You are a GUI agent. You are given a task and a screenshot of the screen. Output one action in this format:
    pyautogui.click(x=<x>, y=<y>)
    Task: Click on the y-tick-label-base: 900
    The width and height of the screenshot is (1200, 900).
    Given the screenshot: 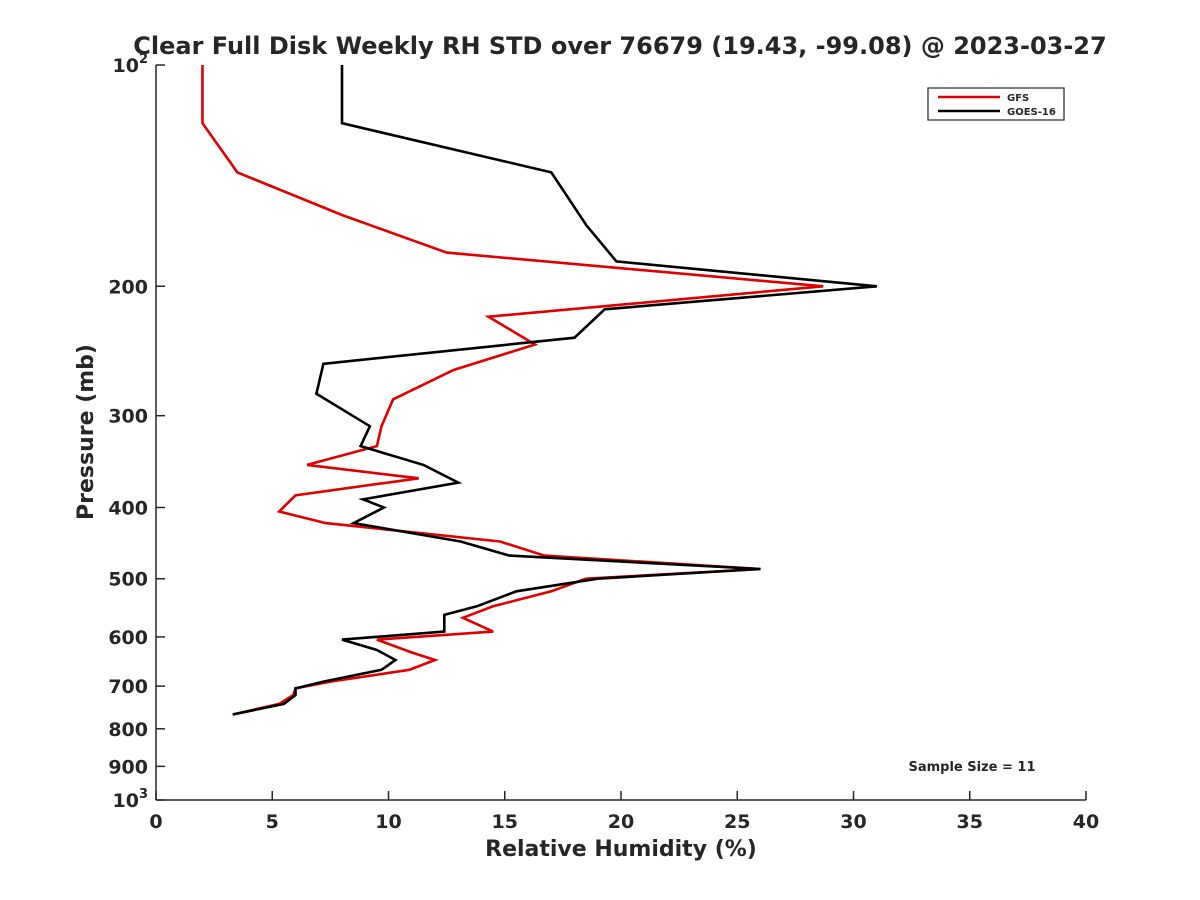 What is the action you would take?
    pyautogui.click(x=128, y=767)
    